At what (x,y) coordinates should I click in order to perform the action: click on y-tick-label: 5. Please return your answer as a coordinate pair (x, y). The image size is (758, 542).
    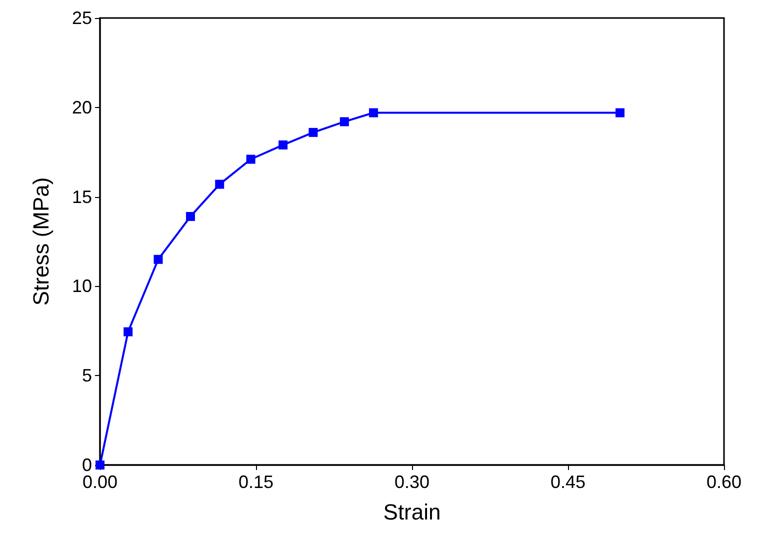
    Looking at the image, I should click on (87, 376).